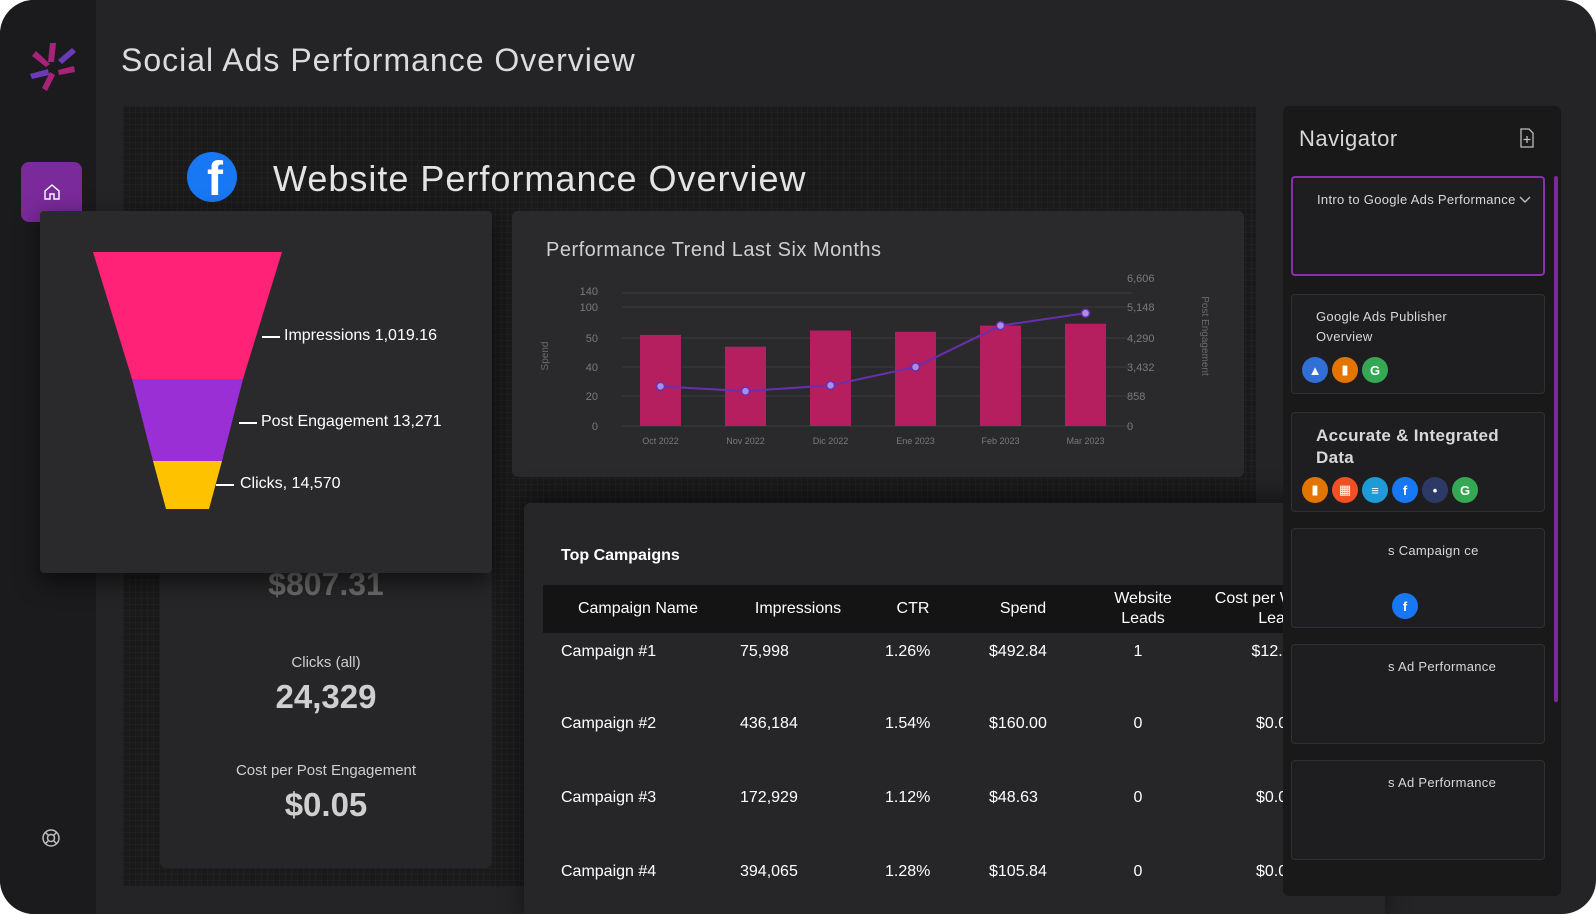 Image resolution: width=1596 pixels, height=914 pixels. What do you see at coordinates (1382, 326) in the screenshot?
I see `navigator-item-label: Google Ads Publisher Overview` at bounding box center [1382, 326].